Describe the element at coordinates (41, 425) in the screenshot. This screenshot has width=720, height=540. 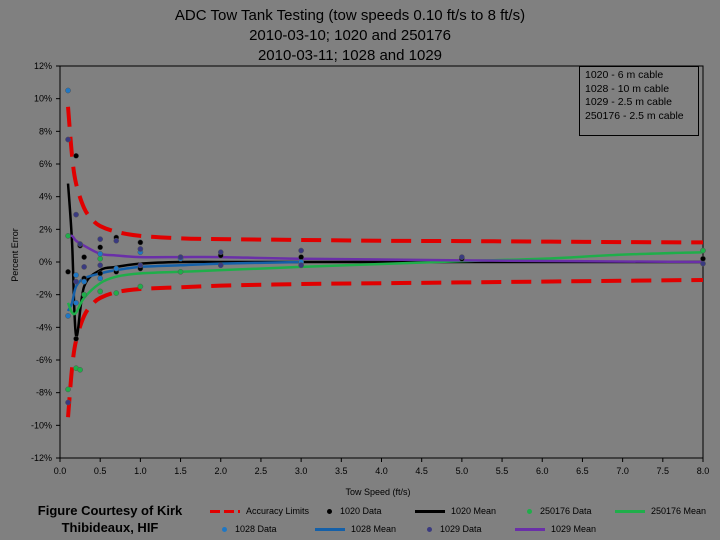
I see `y-tick-label: -10%` at that location.